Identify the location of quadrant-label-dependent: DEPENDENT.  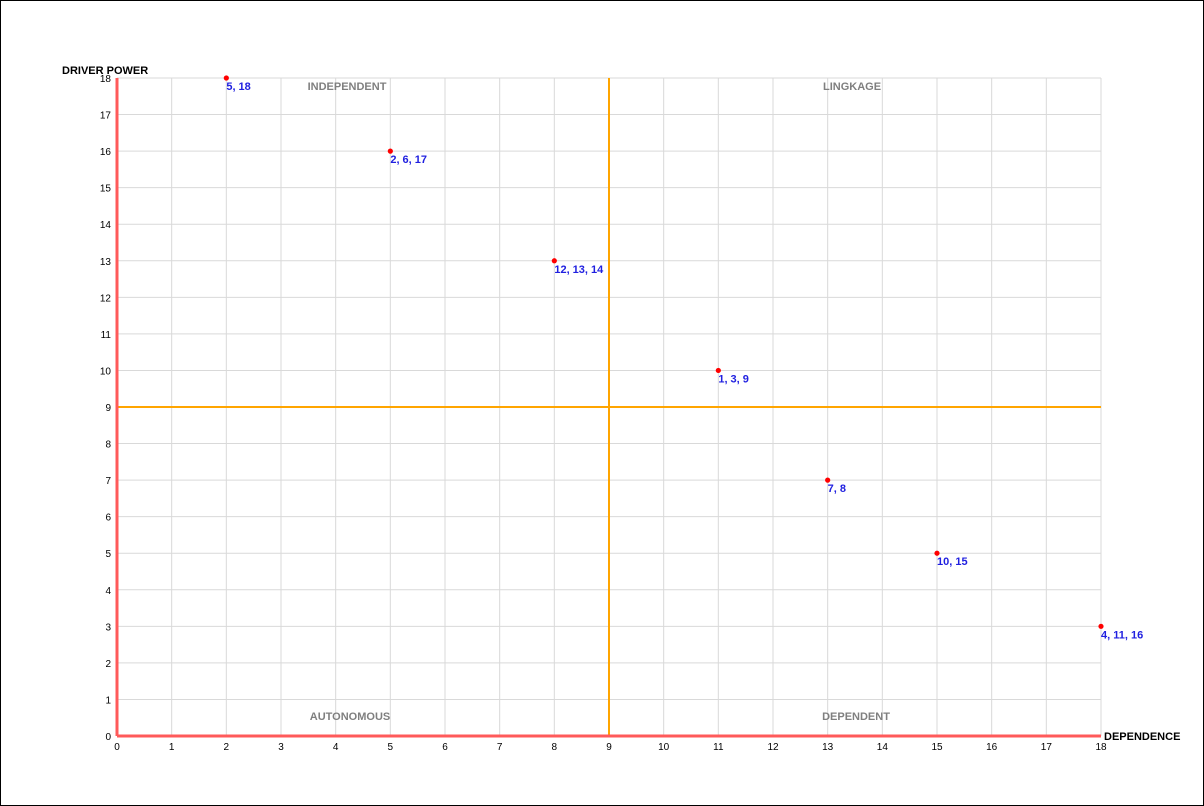
(856, 717).